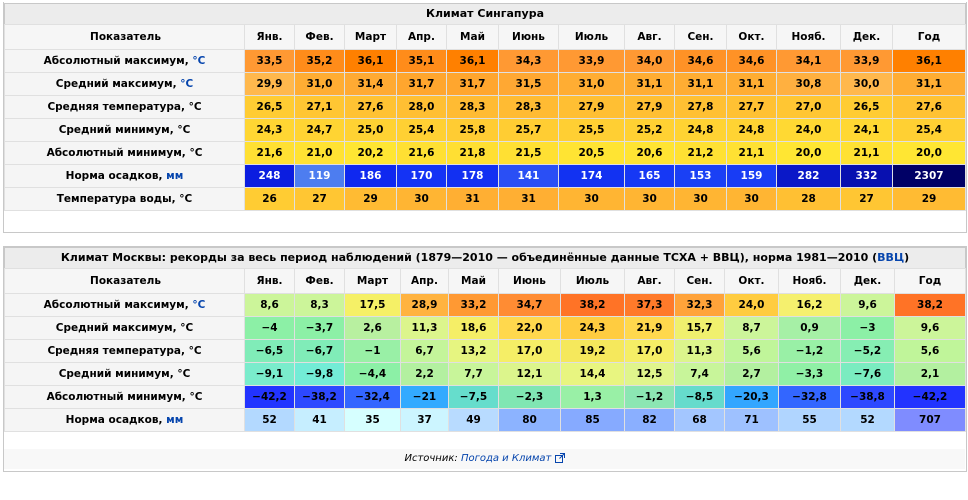 Image resolution: width=968 pixels, height=500 pixels. Describe the element at coordinates (866, 130) in the screenshot. I see `value-cell: 24,1` at that location.